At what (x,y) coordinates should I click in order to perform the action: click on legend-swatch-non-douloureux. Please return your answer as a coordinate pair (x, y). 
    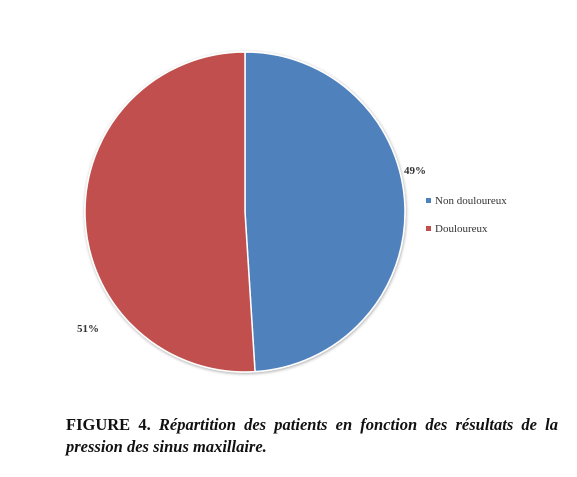
    Looking at the image, I should click on (428, 200).